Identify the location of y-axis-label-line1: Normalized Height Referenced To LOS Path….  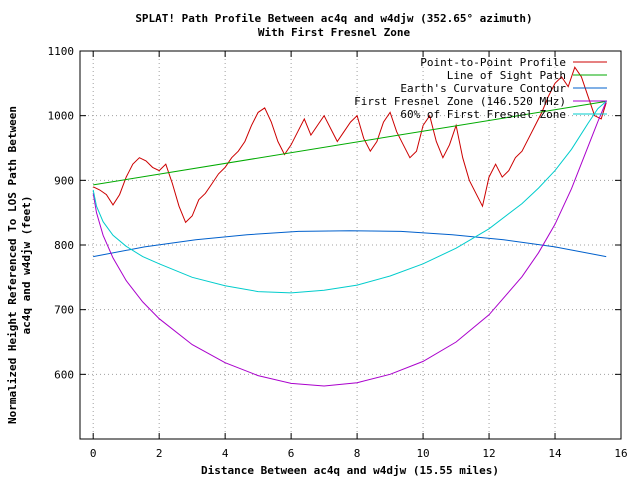
(12, 265).